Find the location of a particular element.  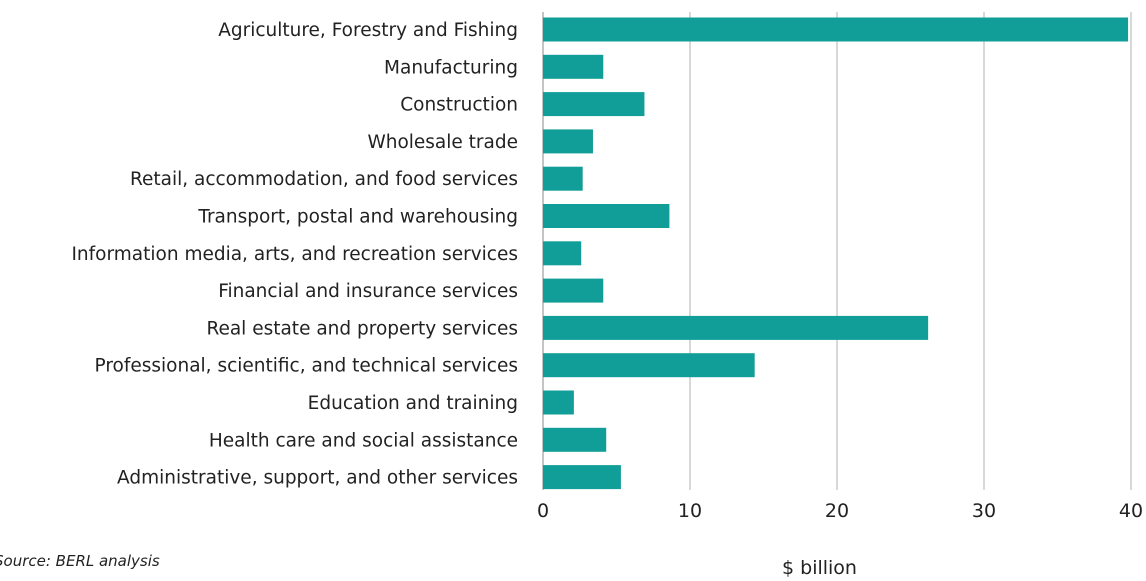

x-tick-label: 30 is located at coordinates (984, 511).